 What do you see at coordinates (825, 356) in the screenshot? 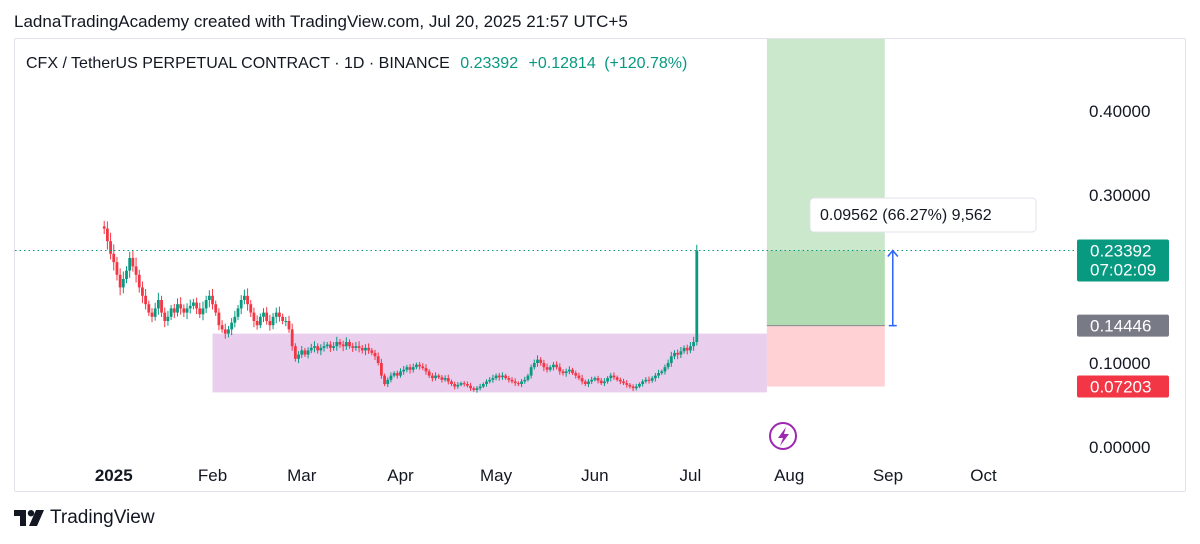
I see `stop-zone` at bounding box center [825, 356].